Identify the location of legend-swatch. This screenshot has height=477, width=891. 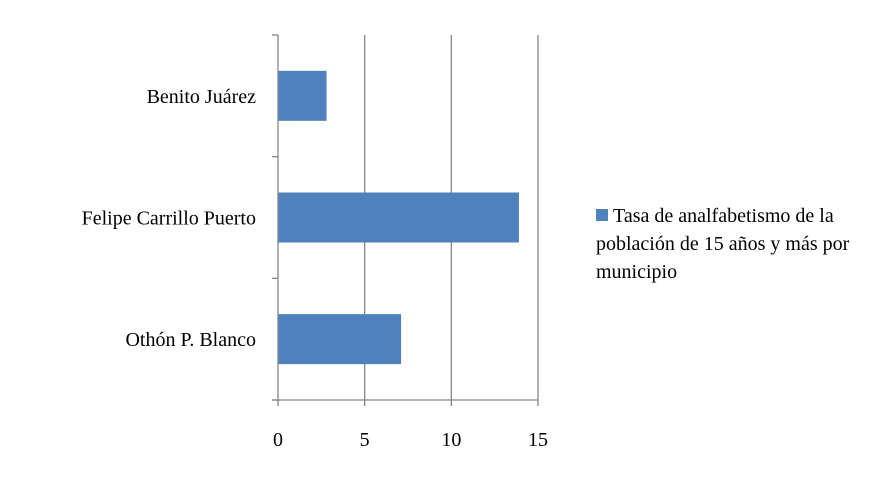
(602, 215).